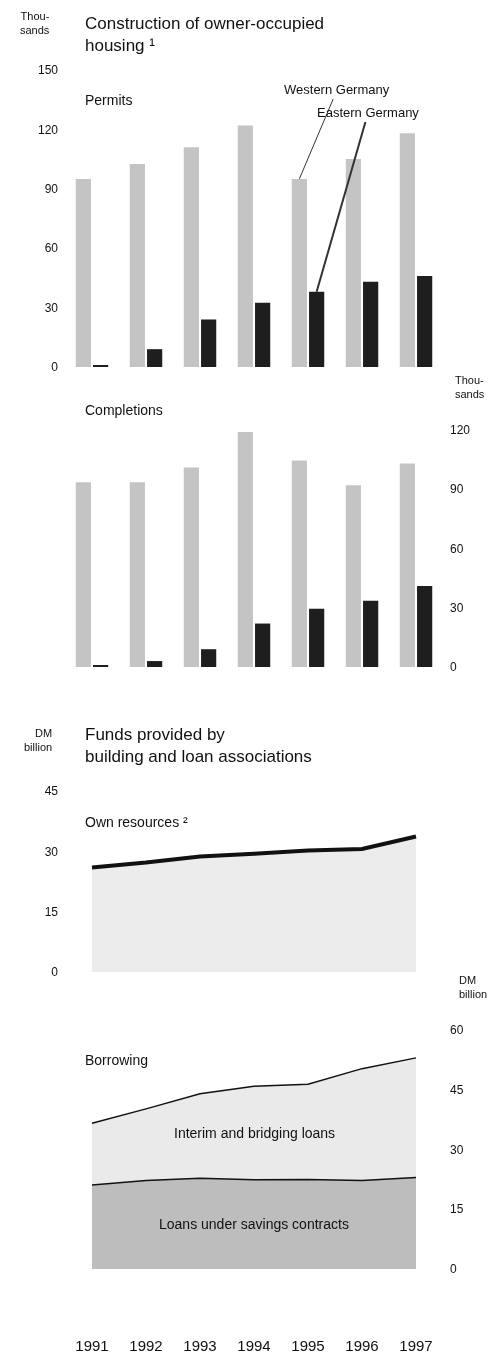 The image size is (496, 1358). I want to click on y-tick-label: 150, so click(48, 70).